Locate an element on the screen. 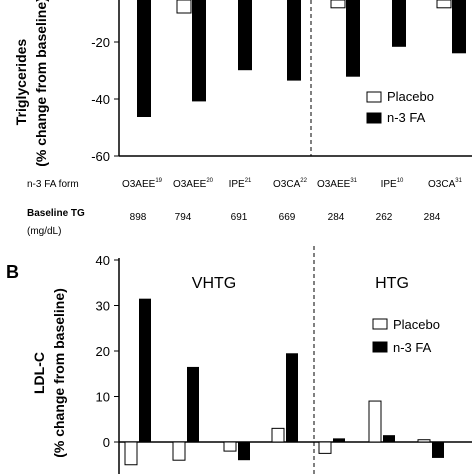  category-label: O3AEE20 is located at coordinates (193, 184).